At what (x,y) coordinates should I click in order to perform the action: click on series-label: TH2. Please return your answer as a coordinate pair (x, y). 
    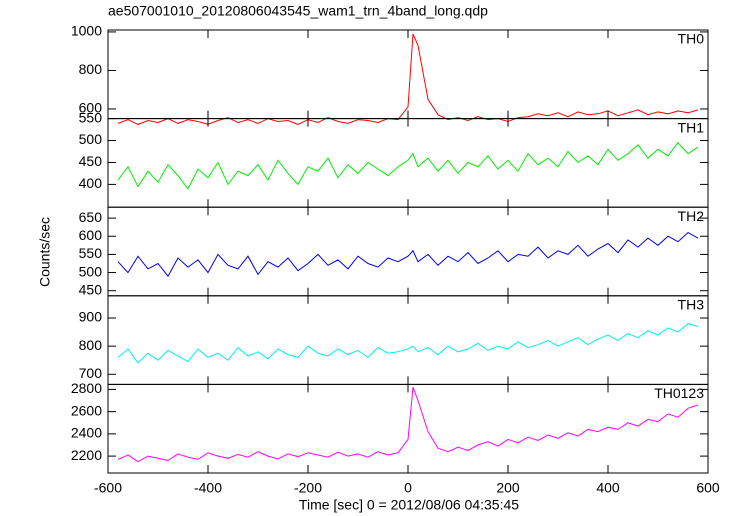
    Looking at the image, I should click on (691, 216).